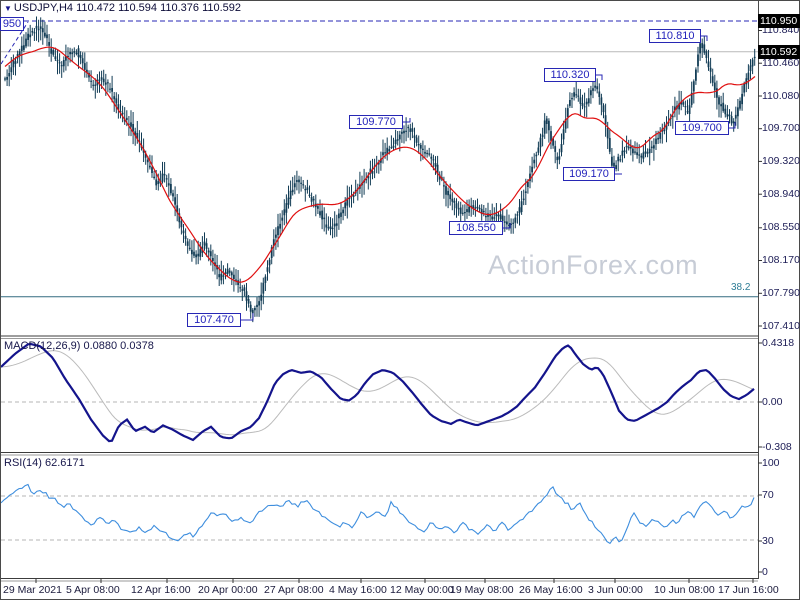 This screenshot has height=601, width=800. Describe the element at coordinates (93, 590) in the screenshot. I see `time-axis-label: 5 Apr 08:00` at that location.